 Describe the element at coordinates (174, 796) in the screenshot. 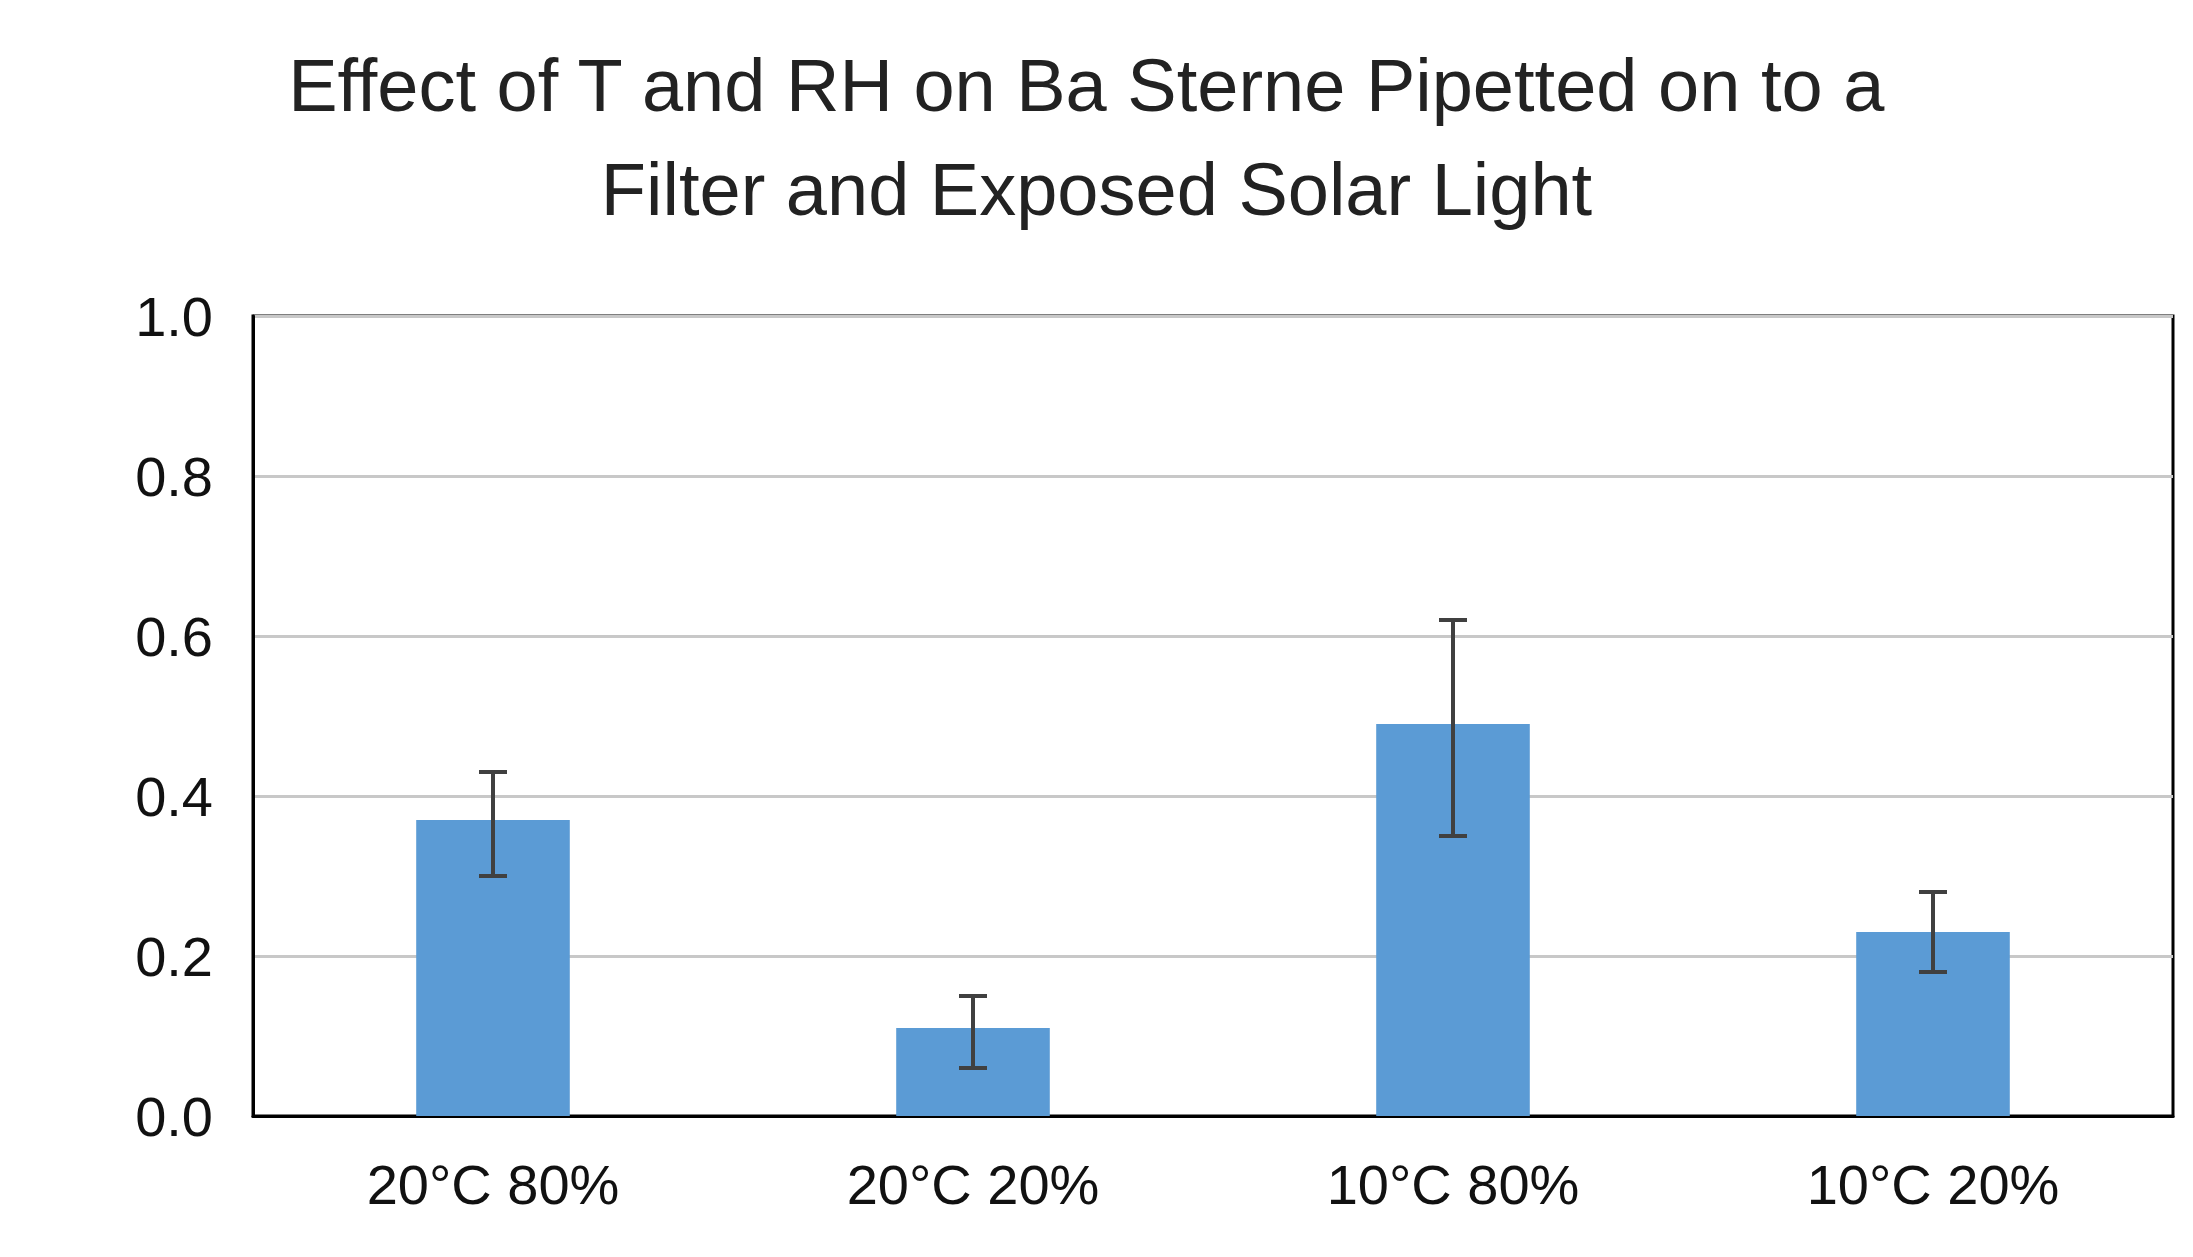

I see `y-tick-label: 0.4` at that location.